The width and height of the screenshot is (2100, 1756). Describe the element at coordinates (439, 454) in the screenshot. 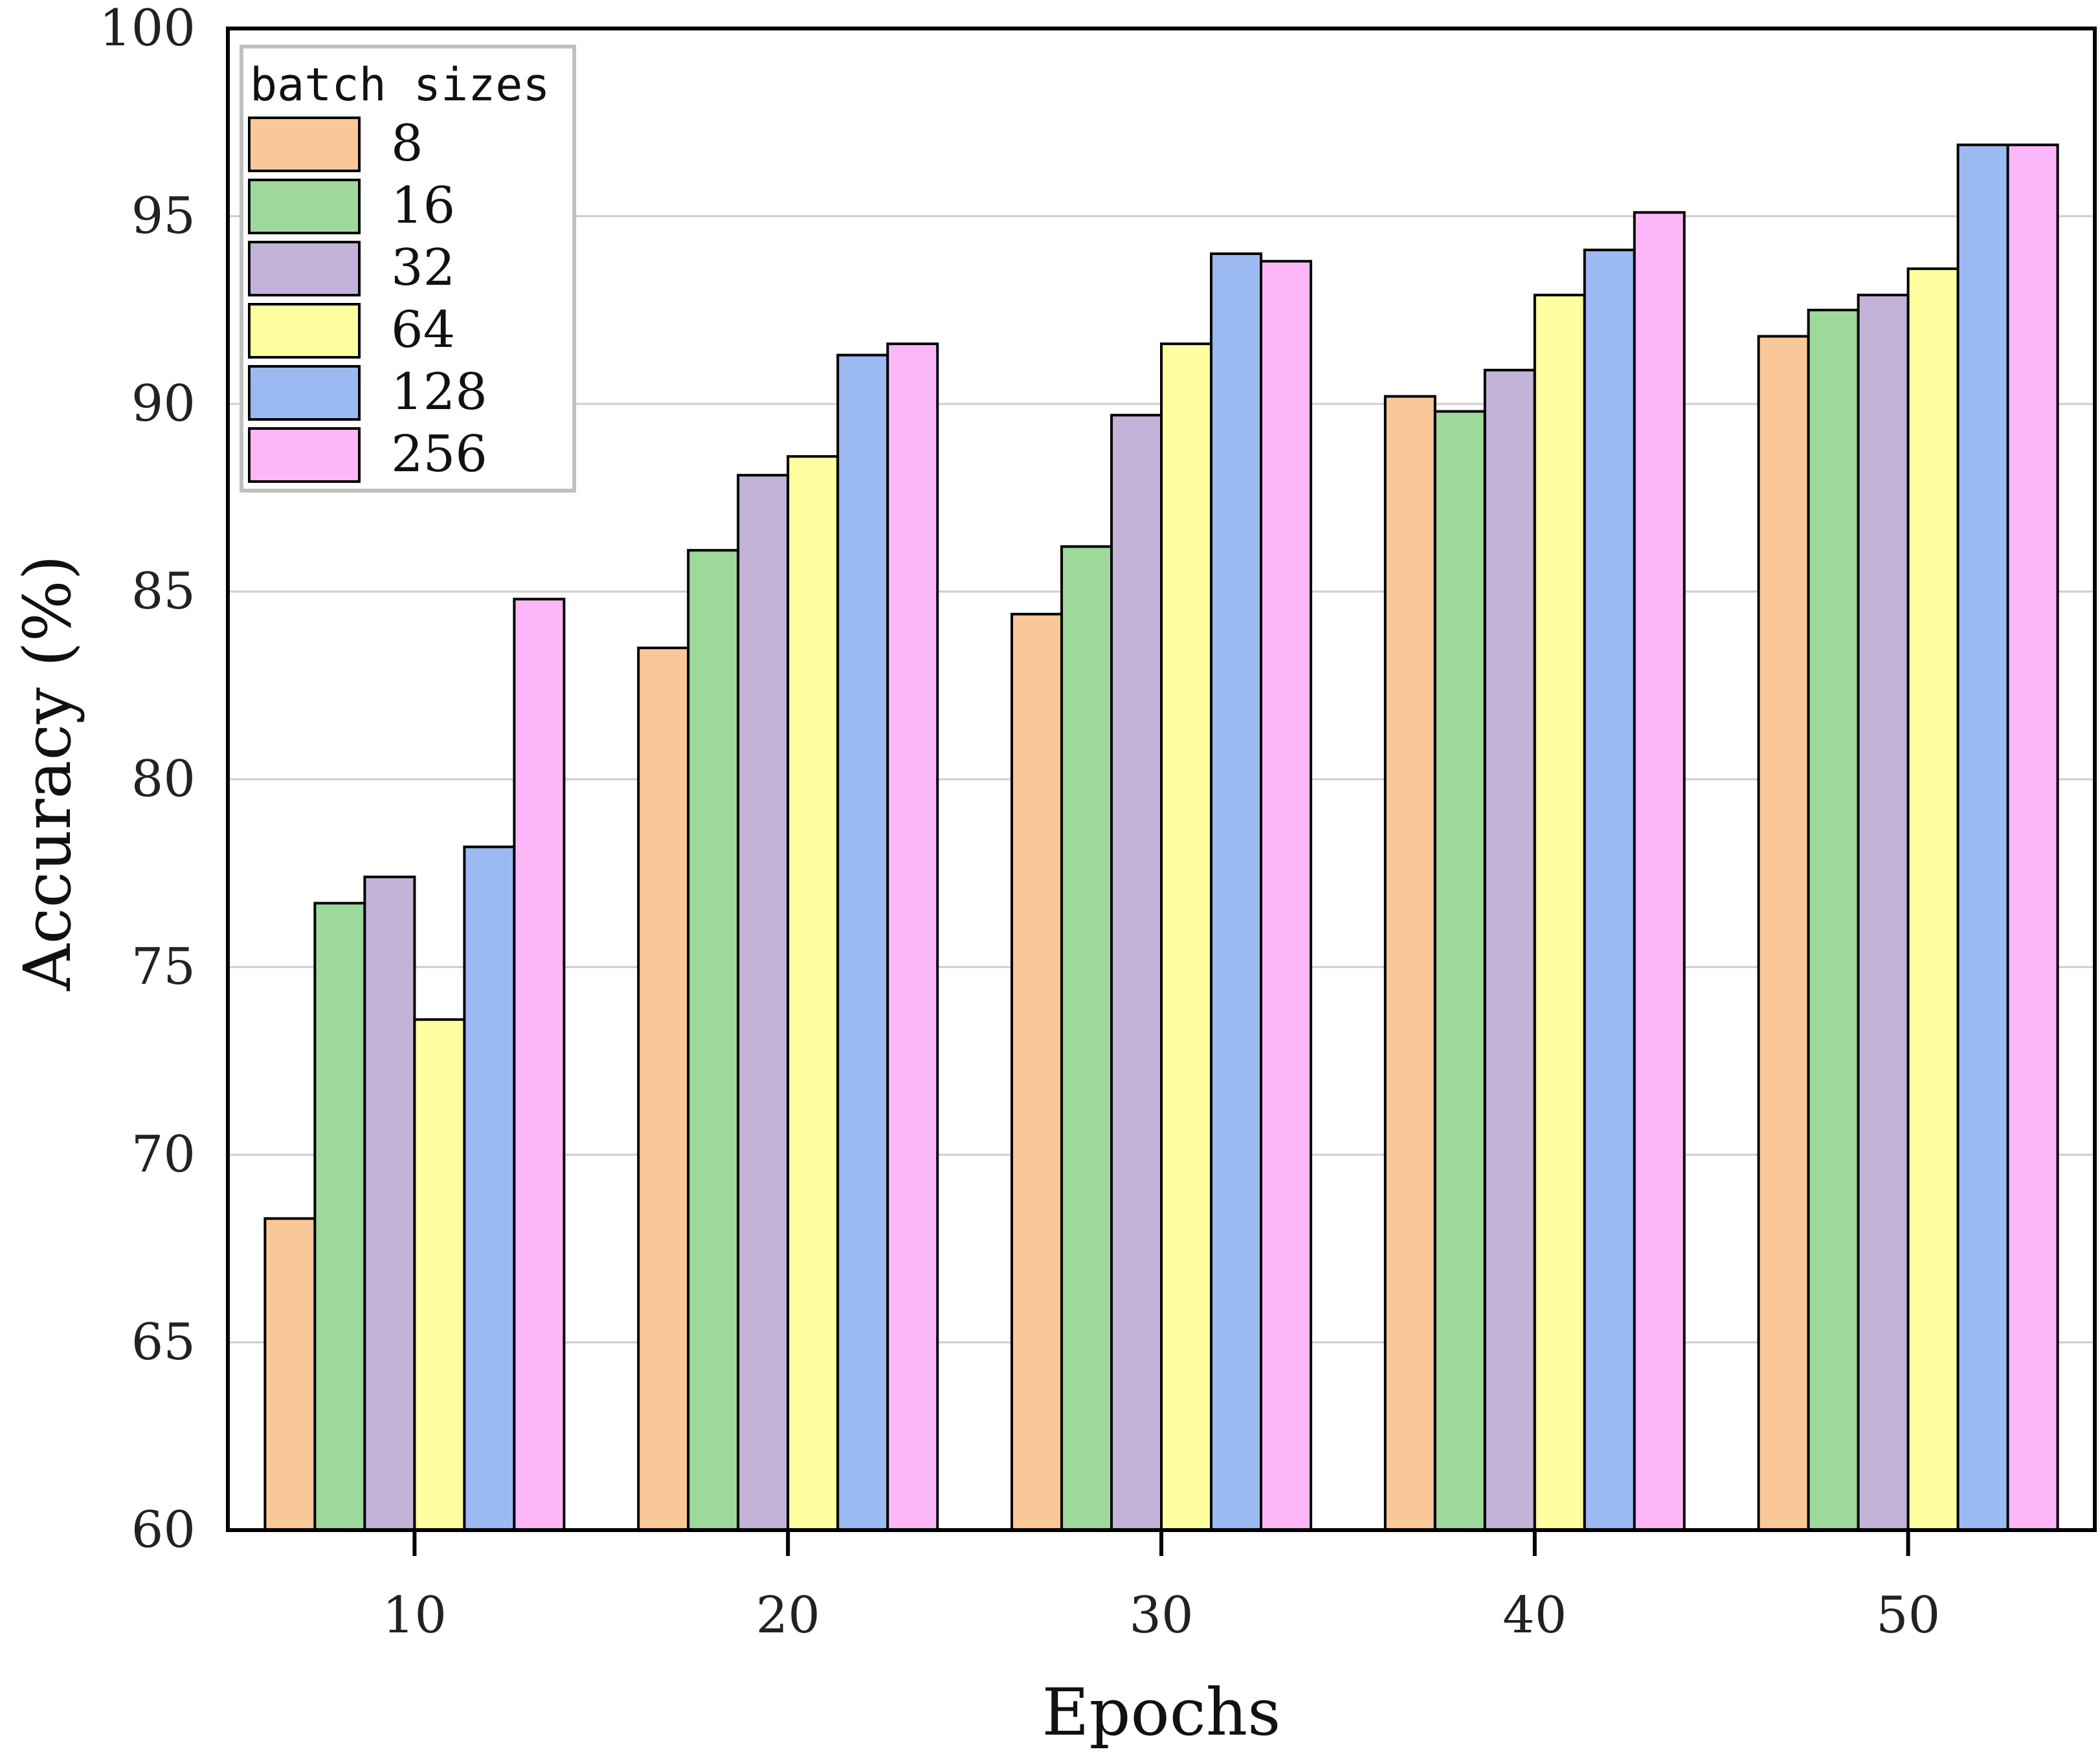

I see `legend-label-256: 256` at that location.